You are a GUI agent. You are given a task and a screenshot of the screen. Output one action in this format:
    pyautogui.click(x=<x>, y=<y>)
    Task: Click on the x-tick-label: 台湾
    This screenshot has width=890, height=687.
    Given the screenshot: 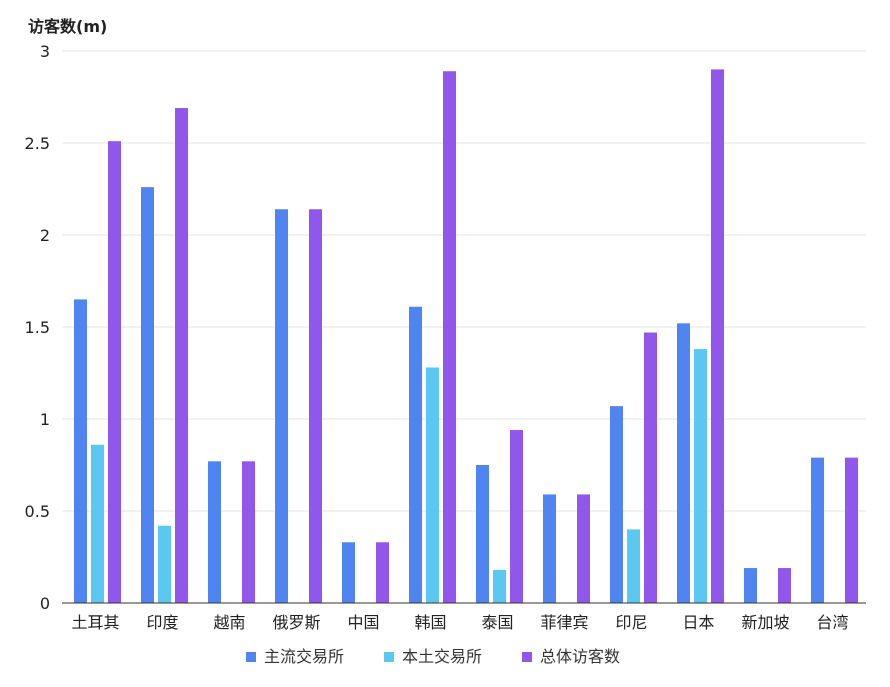 What is the action you would take?
    pyautogui.click(x=832, y=622)
    